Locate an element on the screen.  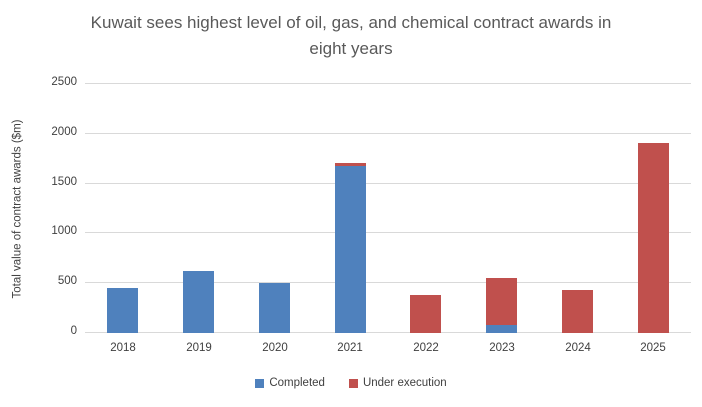
legend-label: Completed is located at coordinates (297, 383).